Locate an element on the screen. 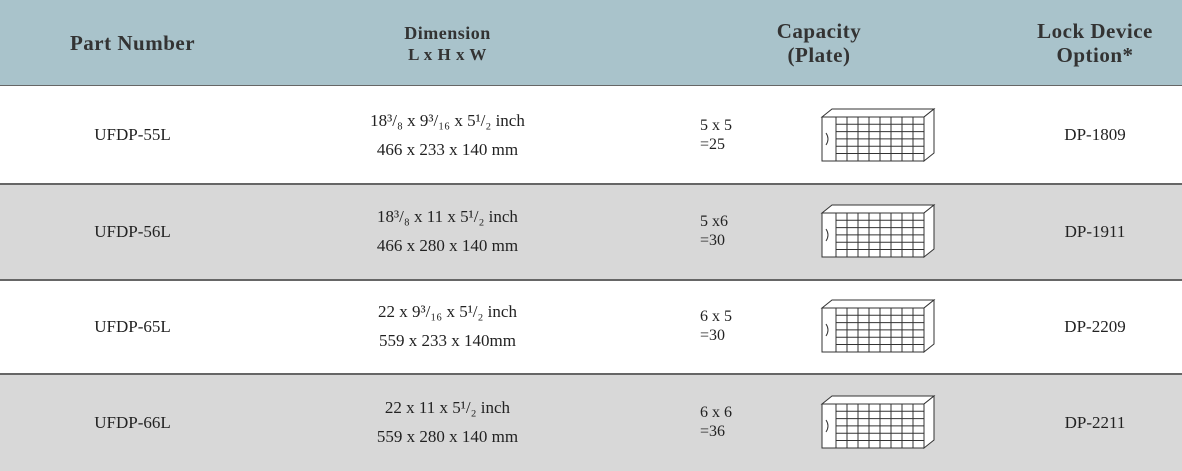 This screenshot has width=1182, height=471. dimension-cell: 18³/₈ x 11 x 5¹/₂ inch 466 x 280 x 140 mm is located at coordinates (447, 231).